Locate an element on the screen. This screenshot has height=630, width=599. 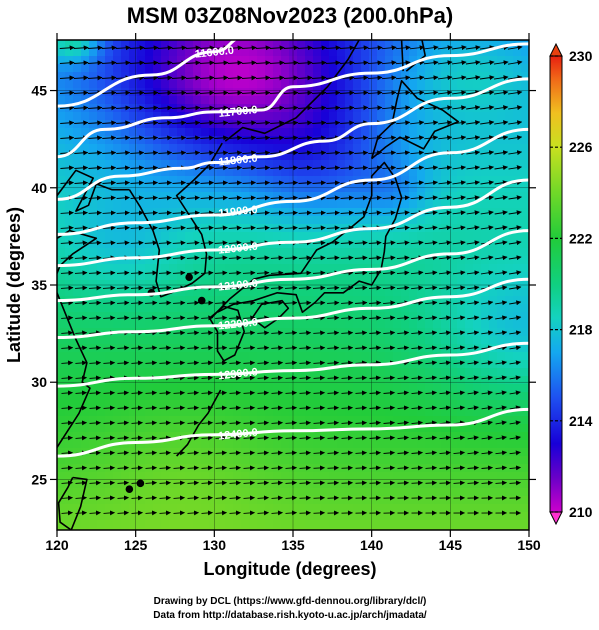
wind-vector is located at coordinates (319, 483).